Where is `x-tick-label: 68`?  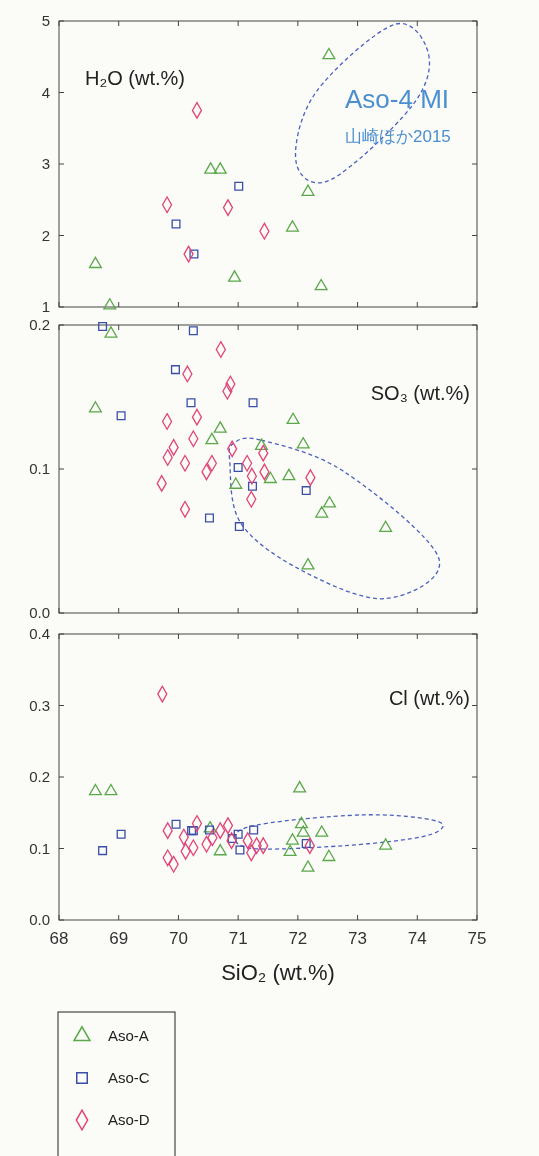 x-tick-label: 68 is located at coordinates (59, 938).